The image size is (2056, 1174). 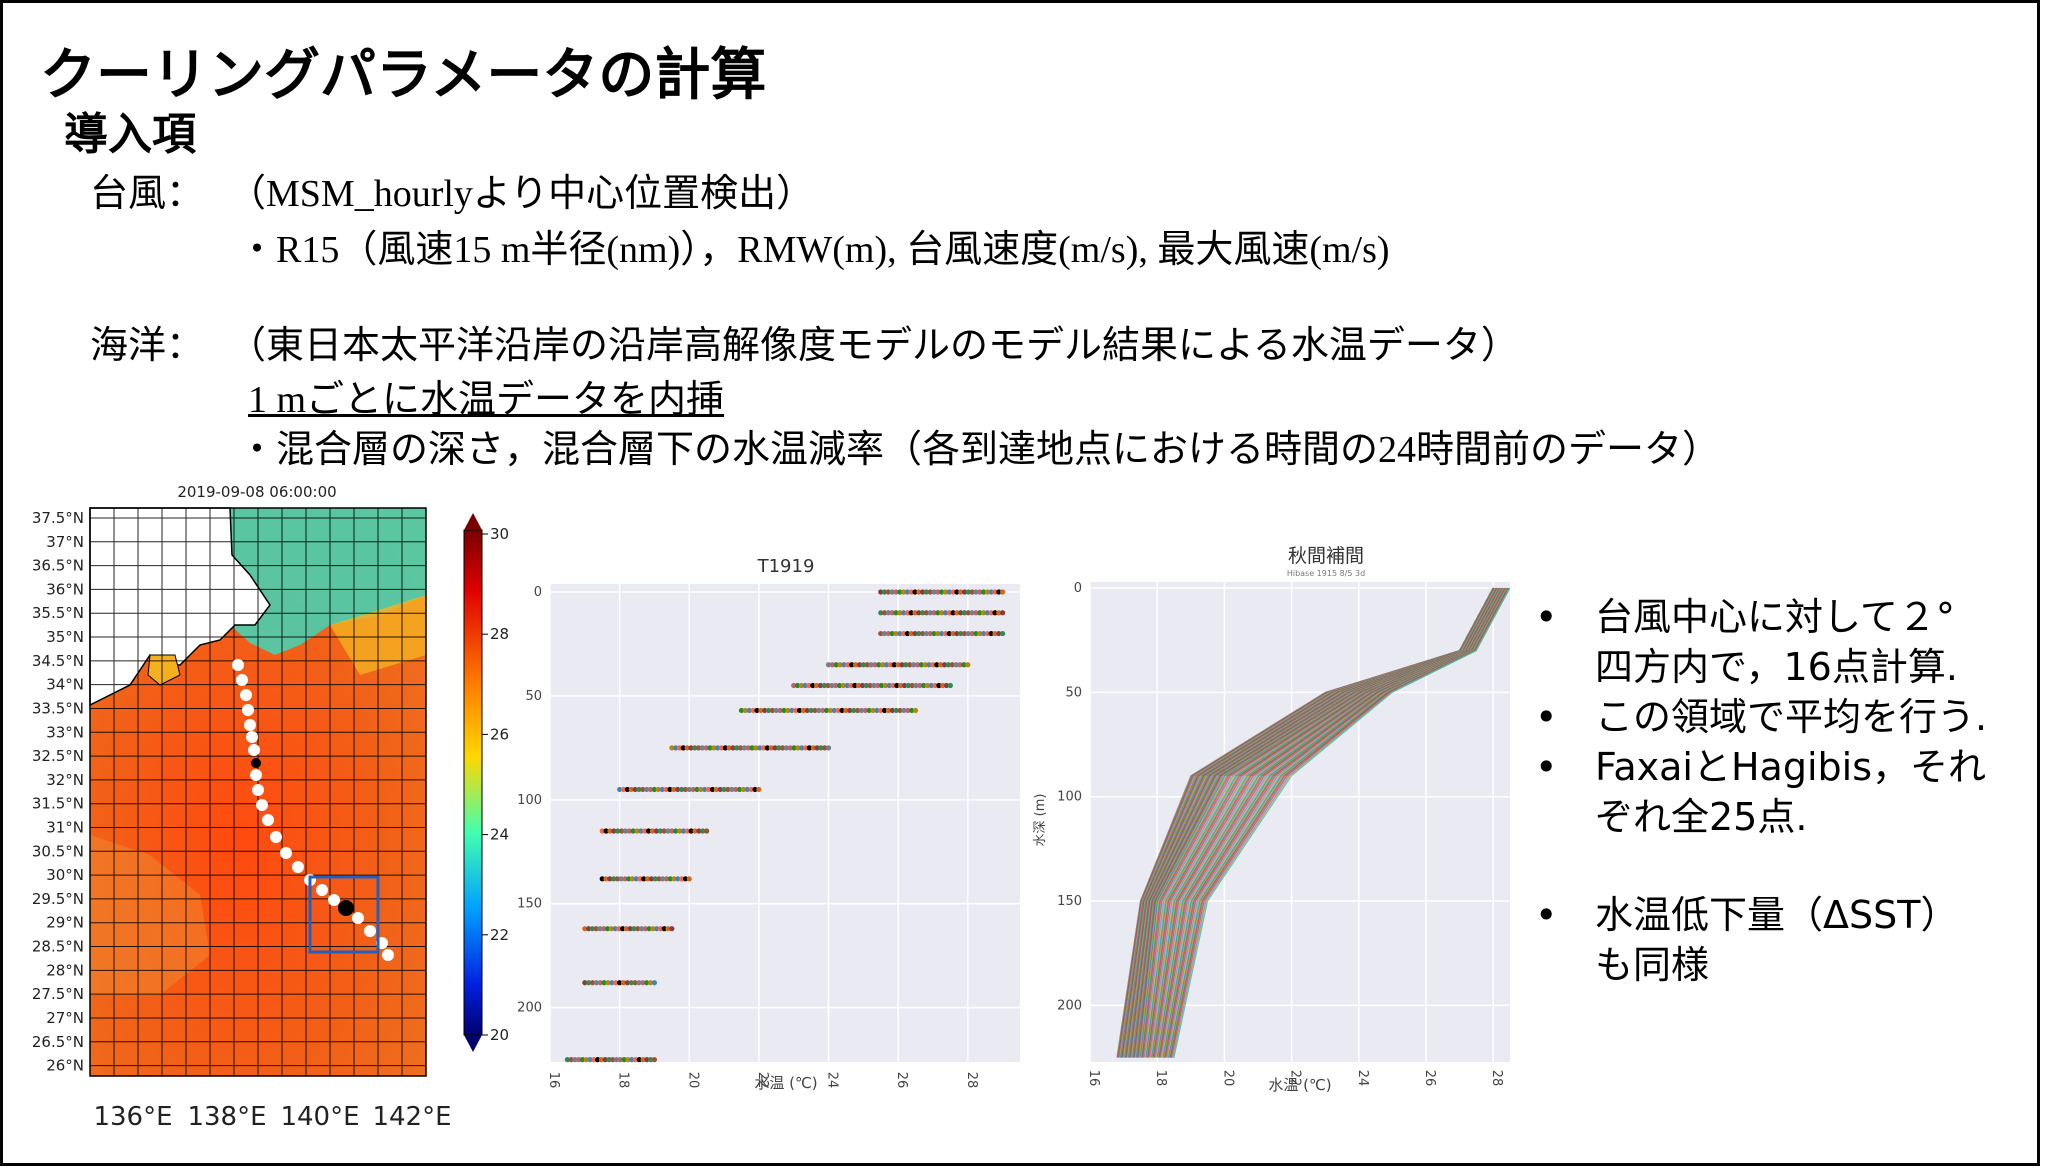 I want to click on track-marker-black, so click(x=256, y=763).